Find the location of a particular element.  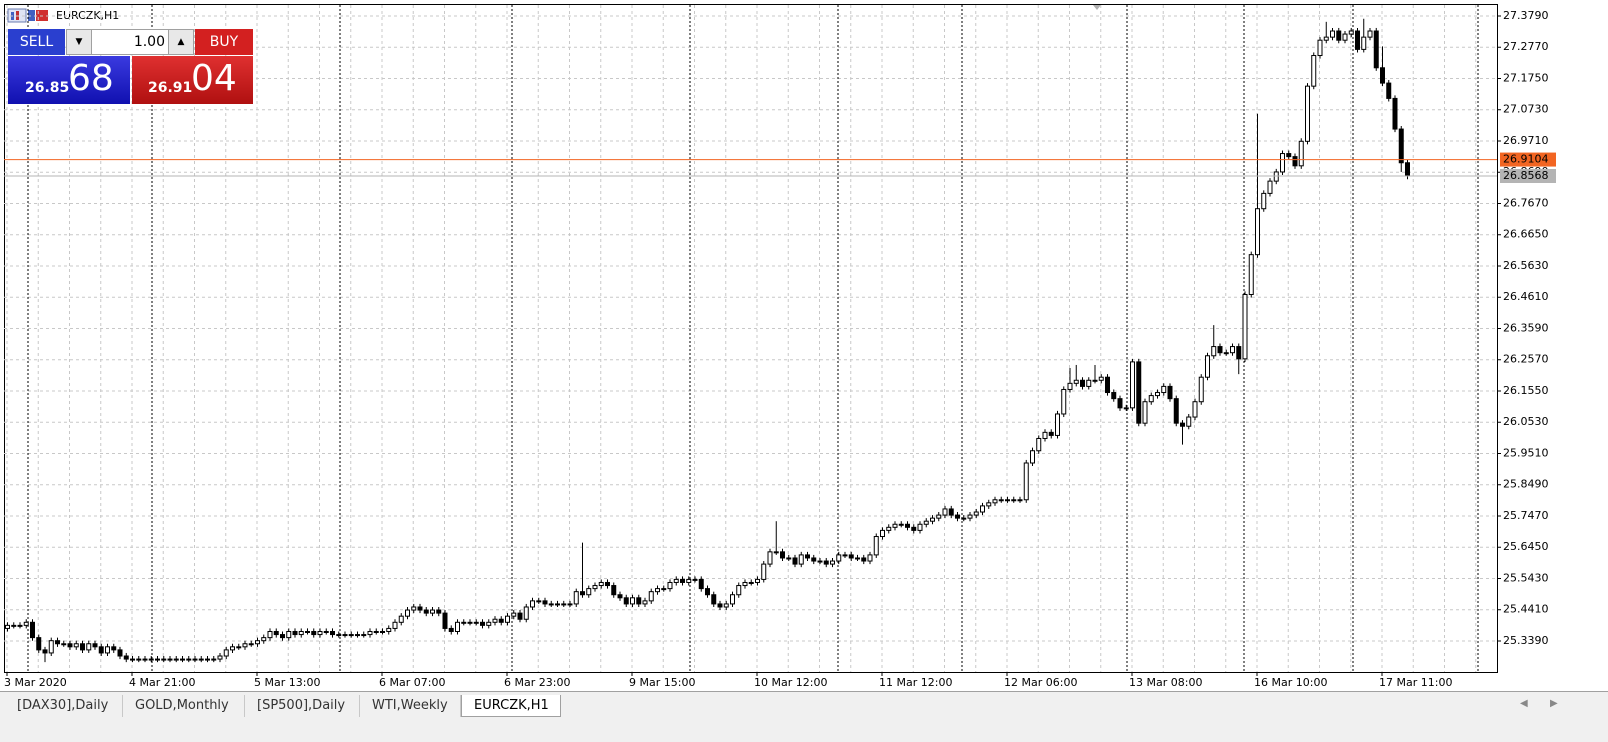

volume-box: ▼ 1.00 ▲ is located at coordinates (130, 42).